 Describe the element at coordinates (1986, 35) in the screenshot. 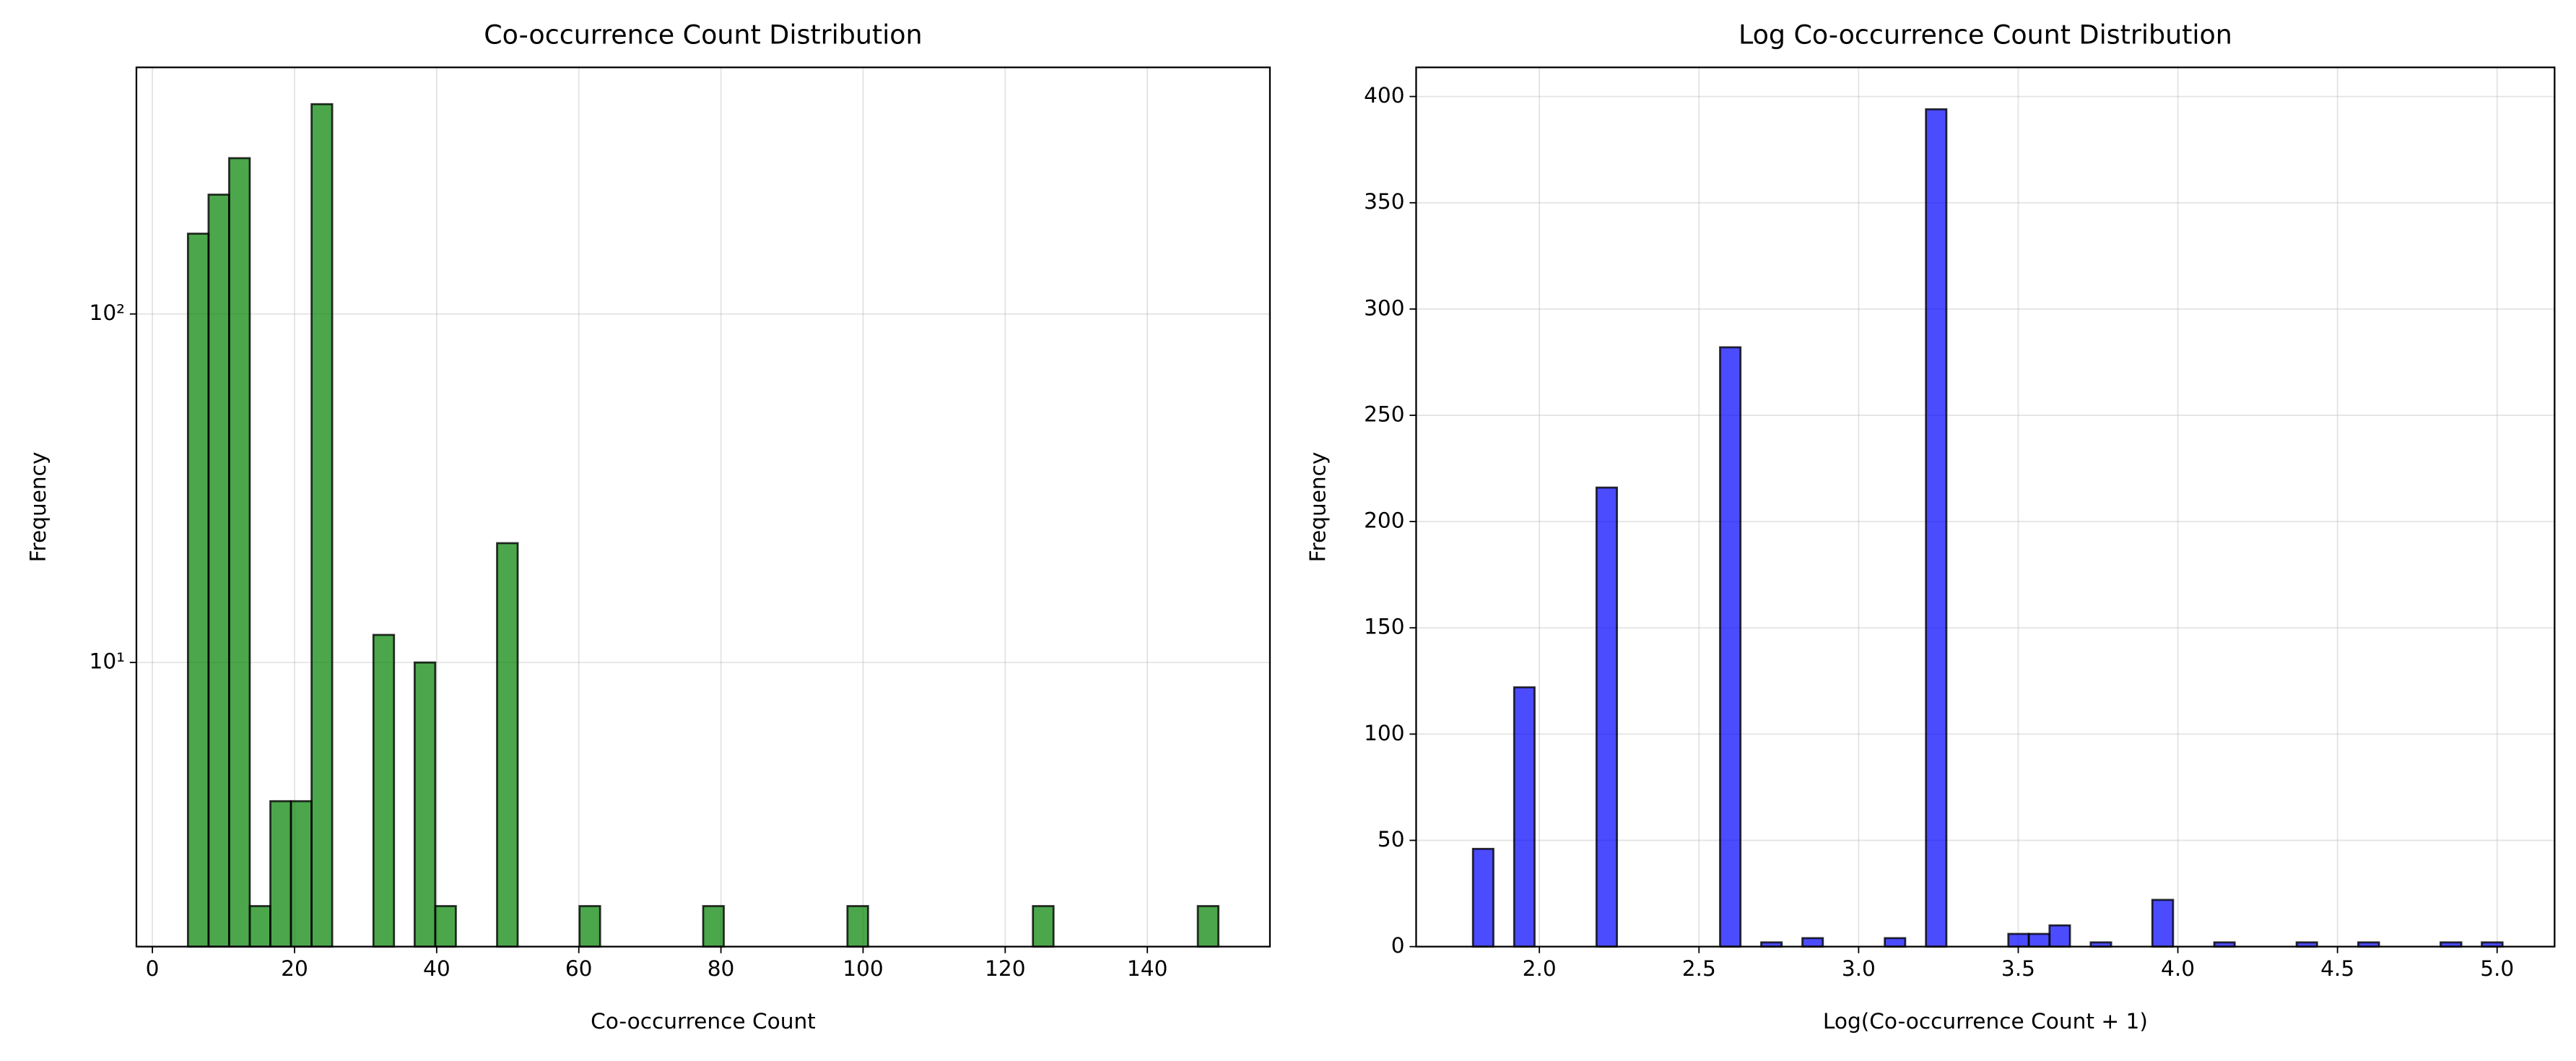

I see `chart-title: Log Co-occurrence Count Distribution` at that location.